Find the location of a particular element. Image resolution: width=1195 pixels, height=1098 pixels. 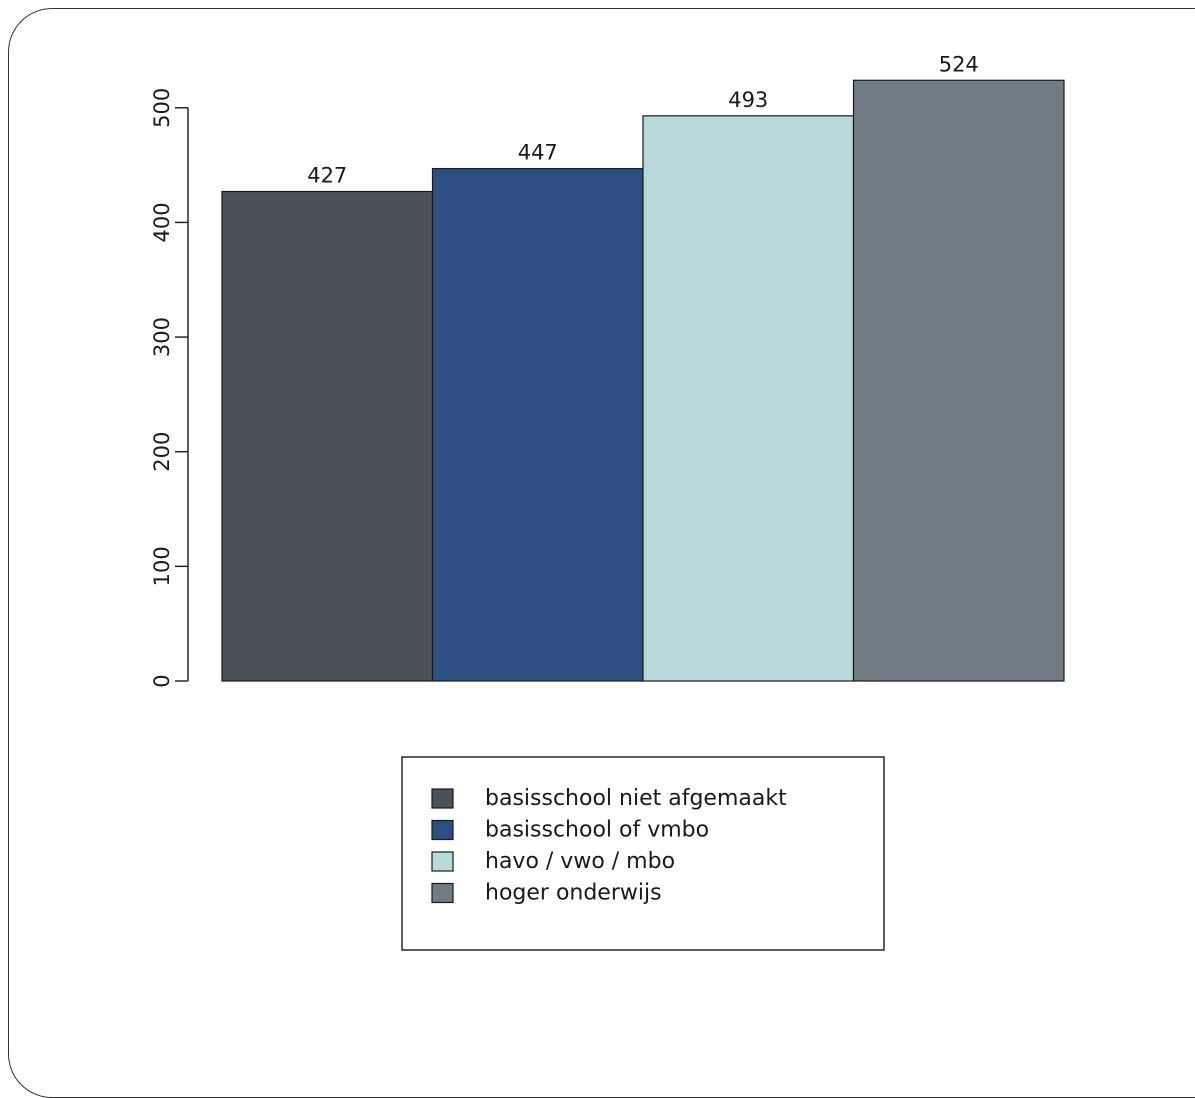

data-label: 447 is located at coordinates (538, 153).